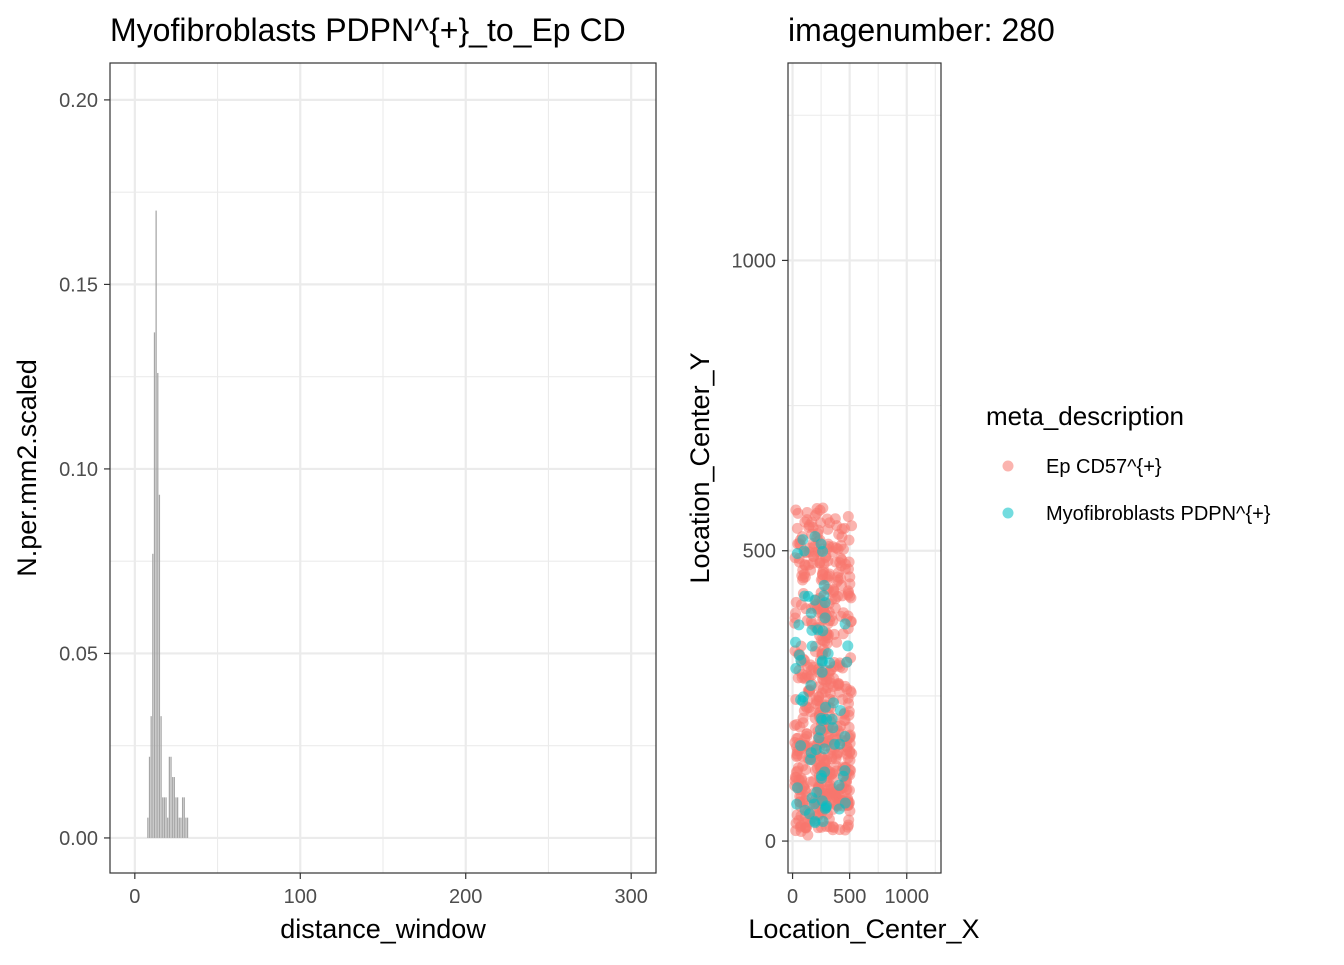 The height and width of the screenshot is (965, 1344). What do you see at coordinates (759, 552) in the screenshot?
I see `y-tick-label: 500` at bounding box center [759, 552].